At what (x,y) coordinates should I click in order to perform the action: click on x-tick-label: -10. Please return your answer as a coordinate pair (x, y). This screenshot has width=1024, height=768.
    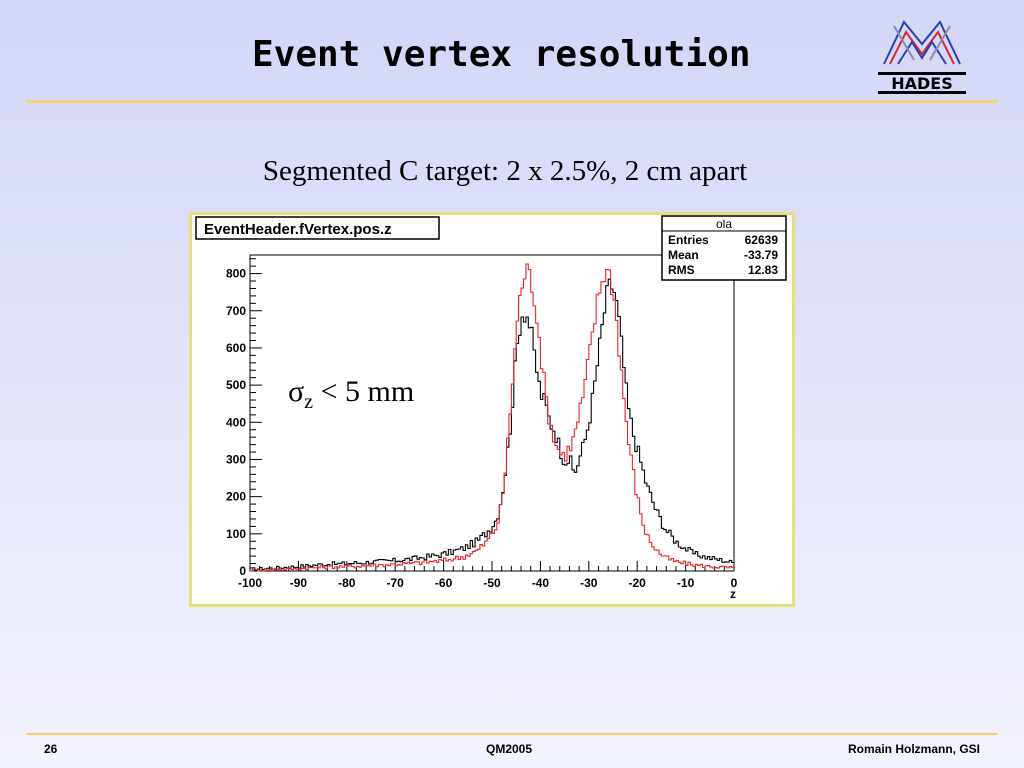
    Looking at the image, I should click on (686, 583).